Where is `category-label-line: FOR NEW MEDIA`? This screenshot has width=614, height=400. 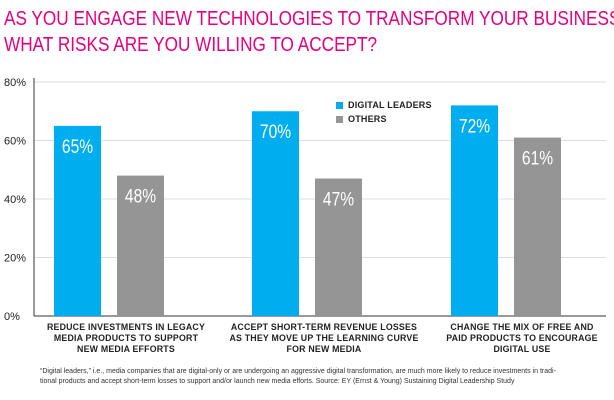 category-label-line: FOR NEW MEDIA is located at coordinates (324, 349).